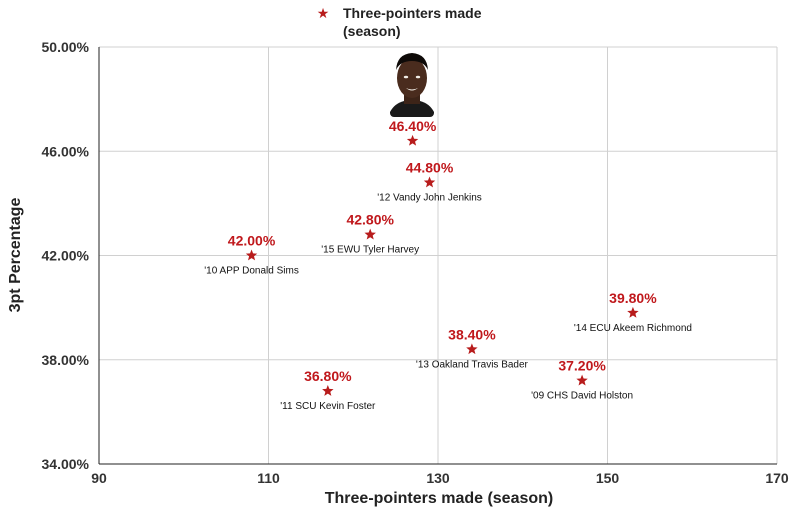 The width and height of the screenshot is (800, 509). Describe the element at coordinates (323, 14) in the screenshot. I see `legend-star-icon: ★` at that location.